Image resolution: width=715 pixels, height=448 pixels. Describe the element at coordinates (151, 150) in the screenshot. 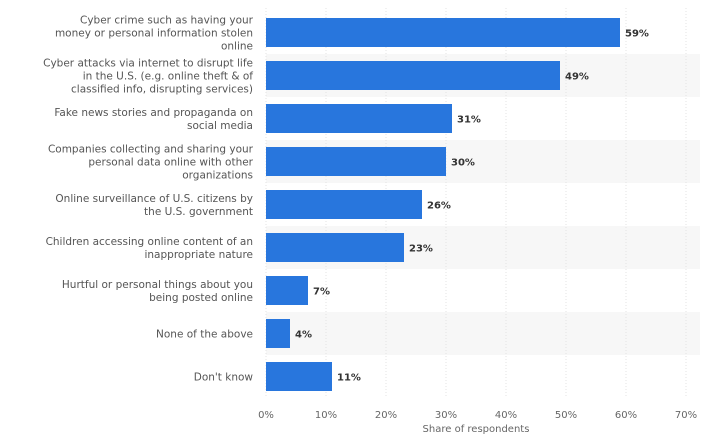

I see `category-label-line: Companies collecting and sharing your` at that location.